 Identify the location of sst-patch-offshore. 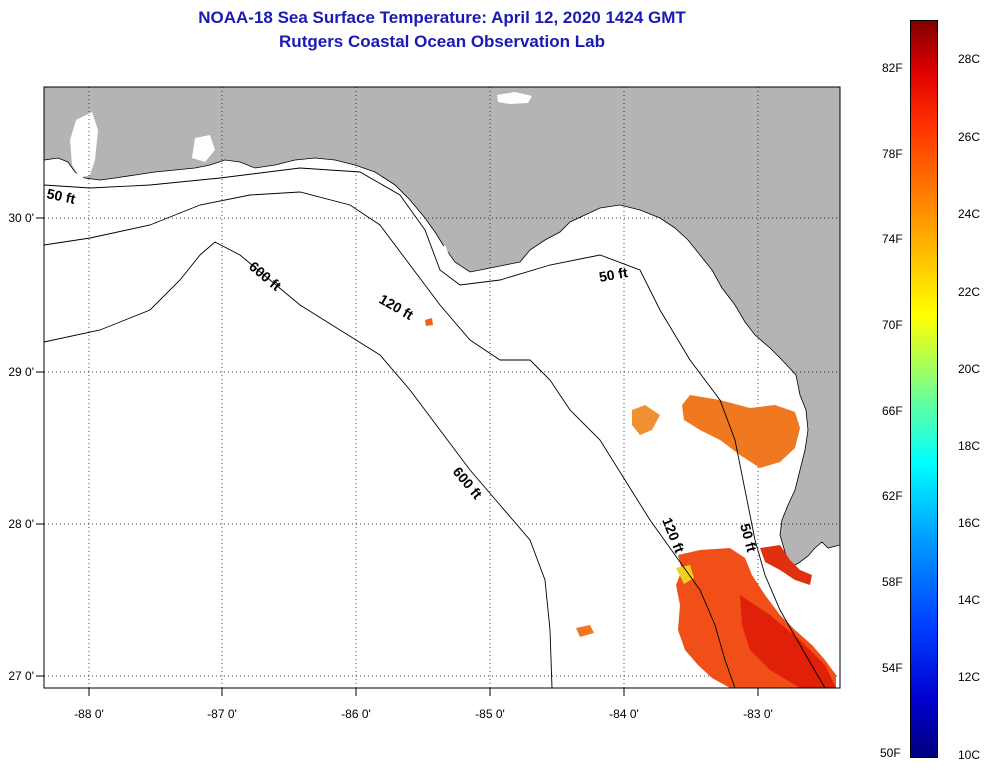
(585, 631).